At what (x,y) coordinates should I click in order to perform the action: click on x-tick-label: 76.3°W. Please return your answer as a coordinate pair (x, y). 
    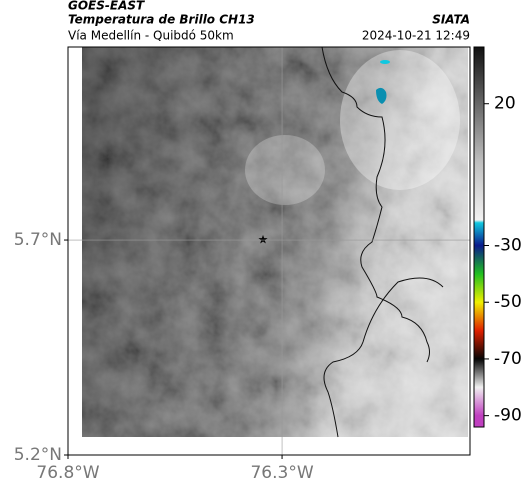
    Looking at the image, I should click on (281, 473).